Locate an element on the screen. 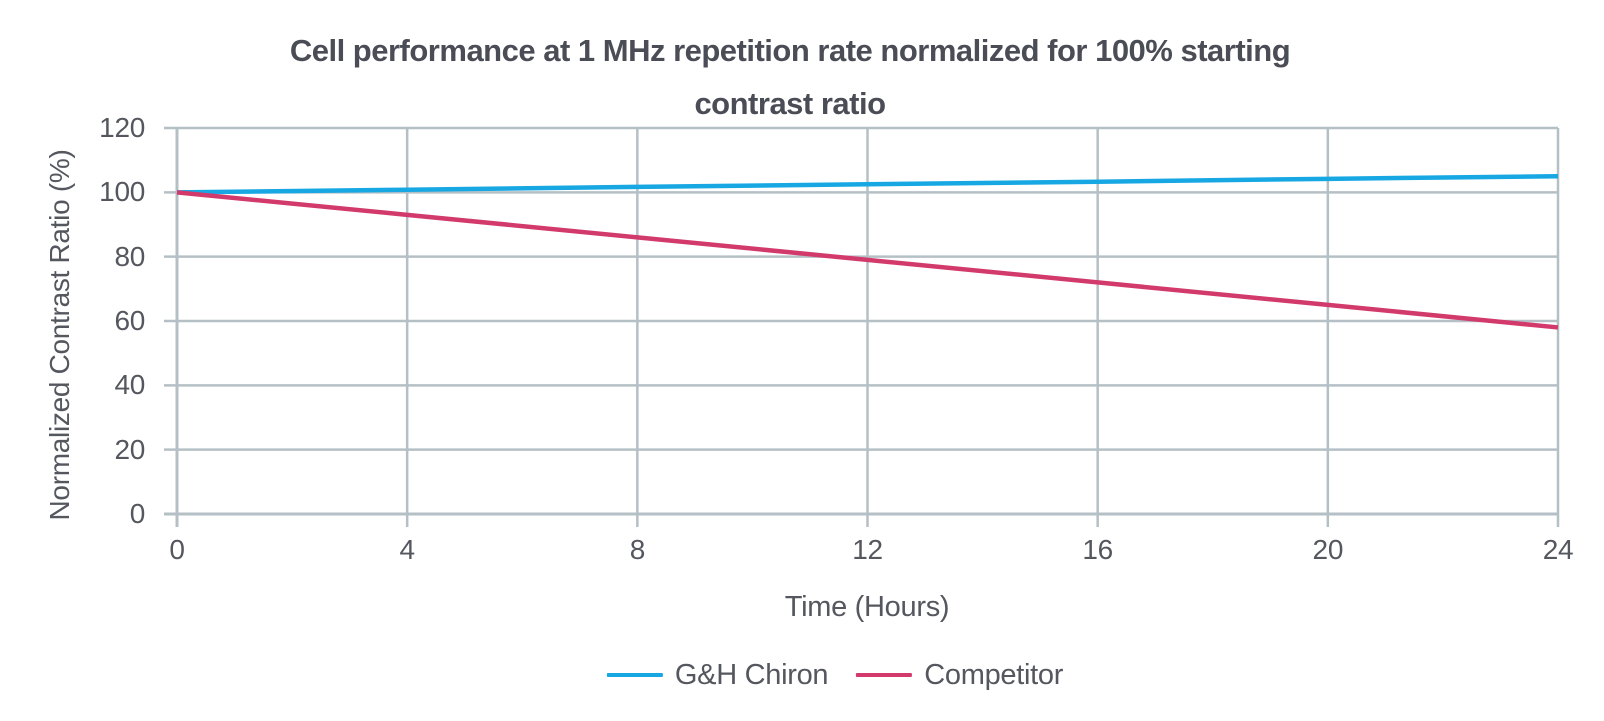  legend-swatch-competitor is located at coordinates (884, 675).